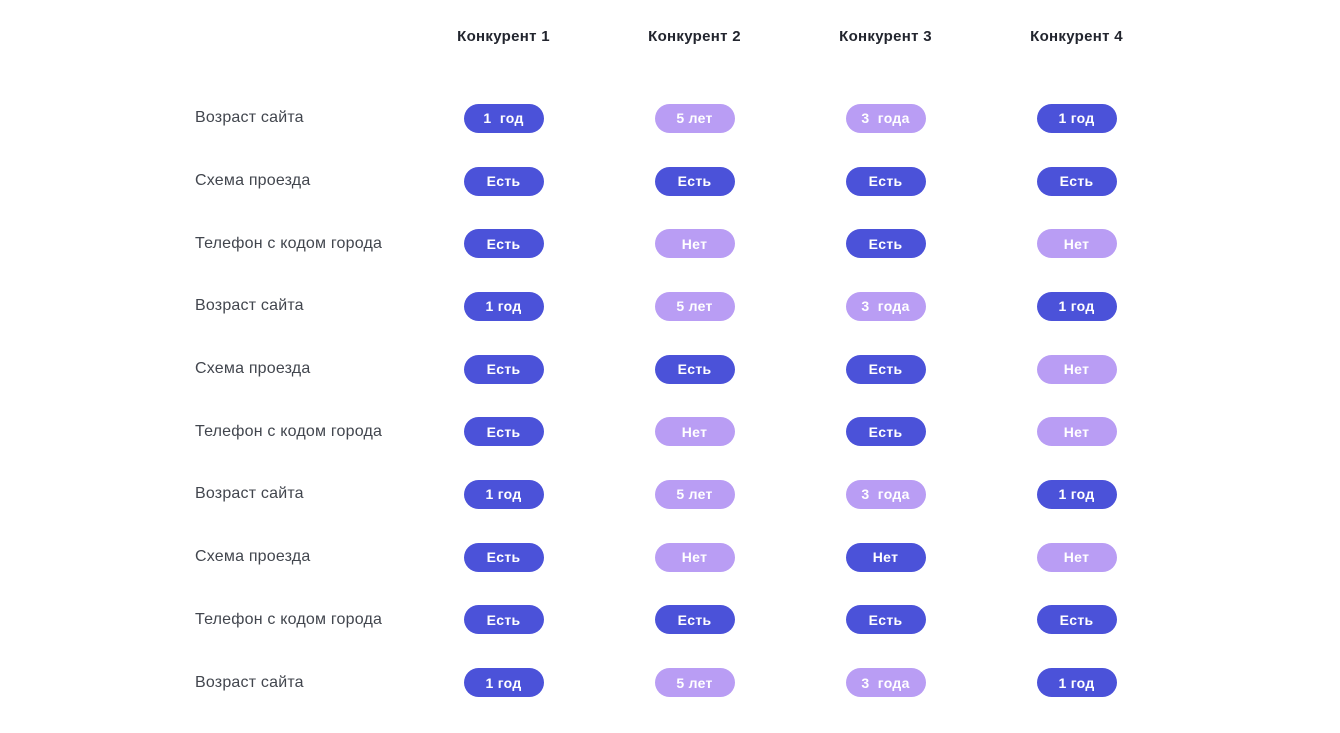 The width and height of the screenshot is (1340, 733). Describe the element at coordinates (767, 181) in the screenshot. I see `table-row: Схема проезда Есть Есть Есть Есть` at that location.